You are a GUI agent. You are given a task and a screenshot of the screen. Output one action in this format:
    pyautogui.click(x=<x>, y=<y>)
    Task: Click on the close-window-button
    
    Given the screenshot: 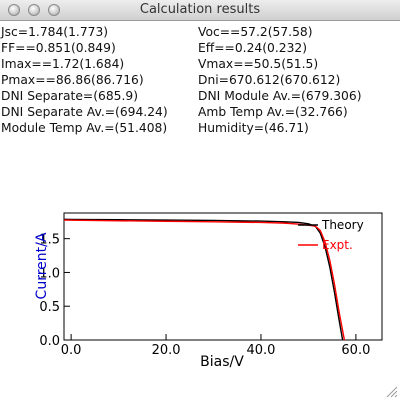 What is the action you would take?
    pyautogui.click(x=14, y=10)
    